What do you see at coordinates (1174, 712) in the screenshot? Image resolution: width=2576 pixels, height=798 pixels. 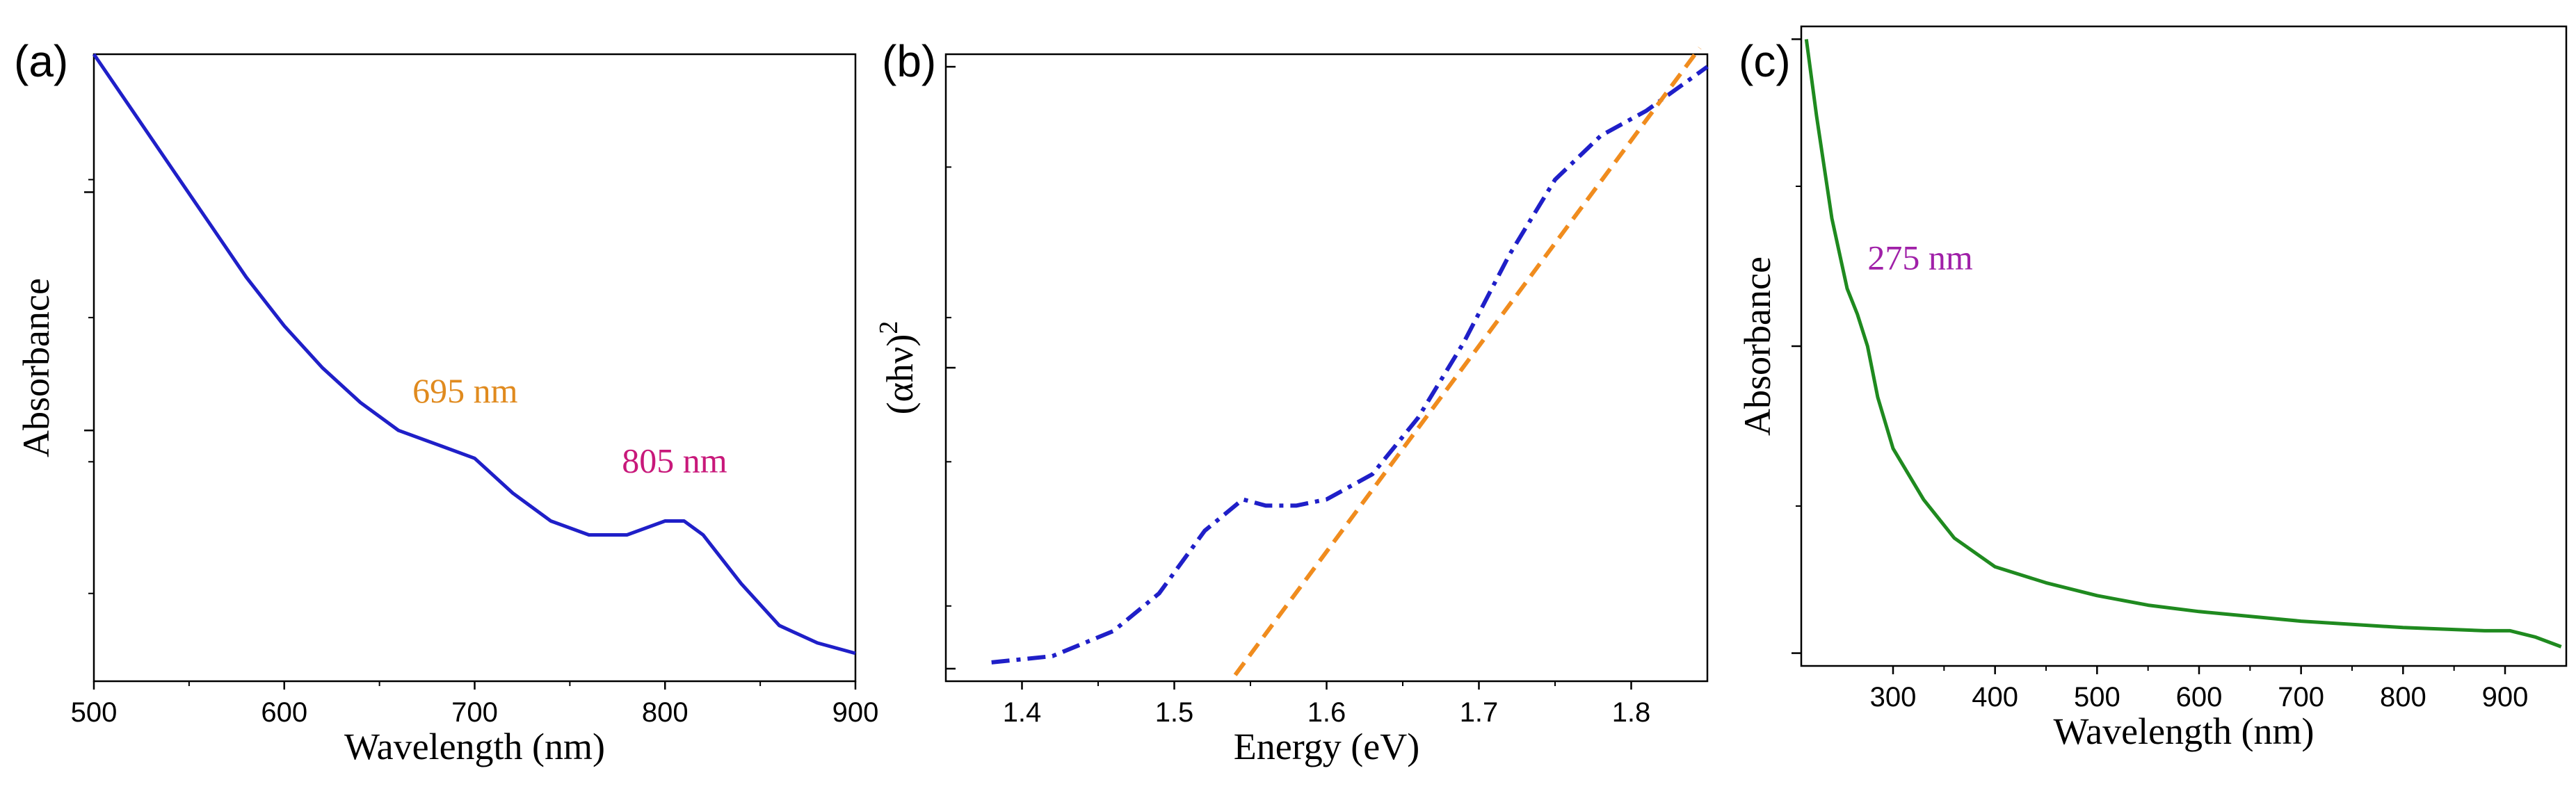 I see `x-tick-label: 1.5` at bounding box center [1174, 712].